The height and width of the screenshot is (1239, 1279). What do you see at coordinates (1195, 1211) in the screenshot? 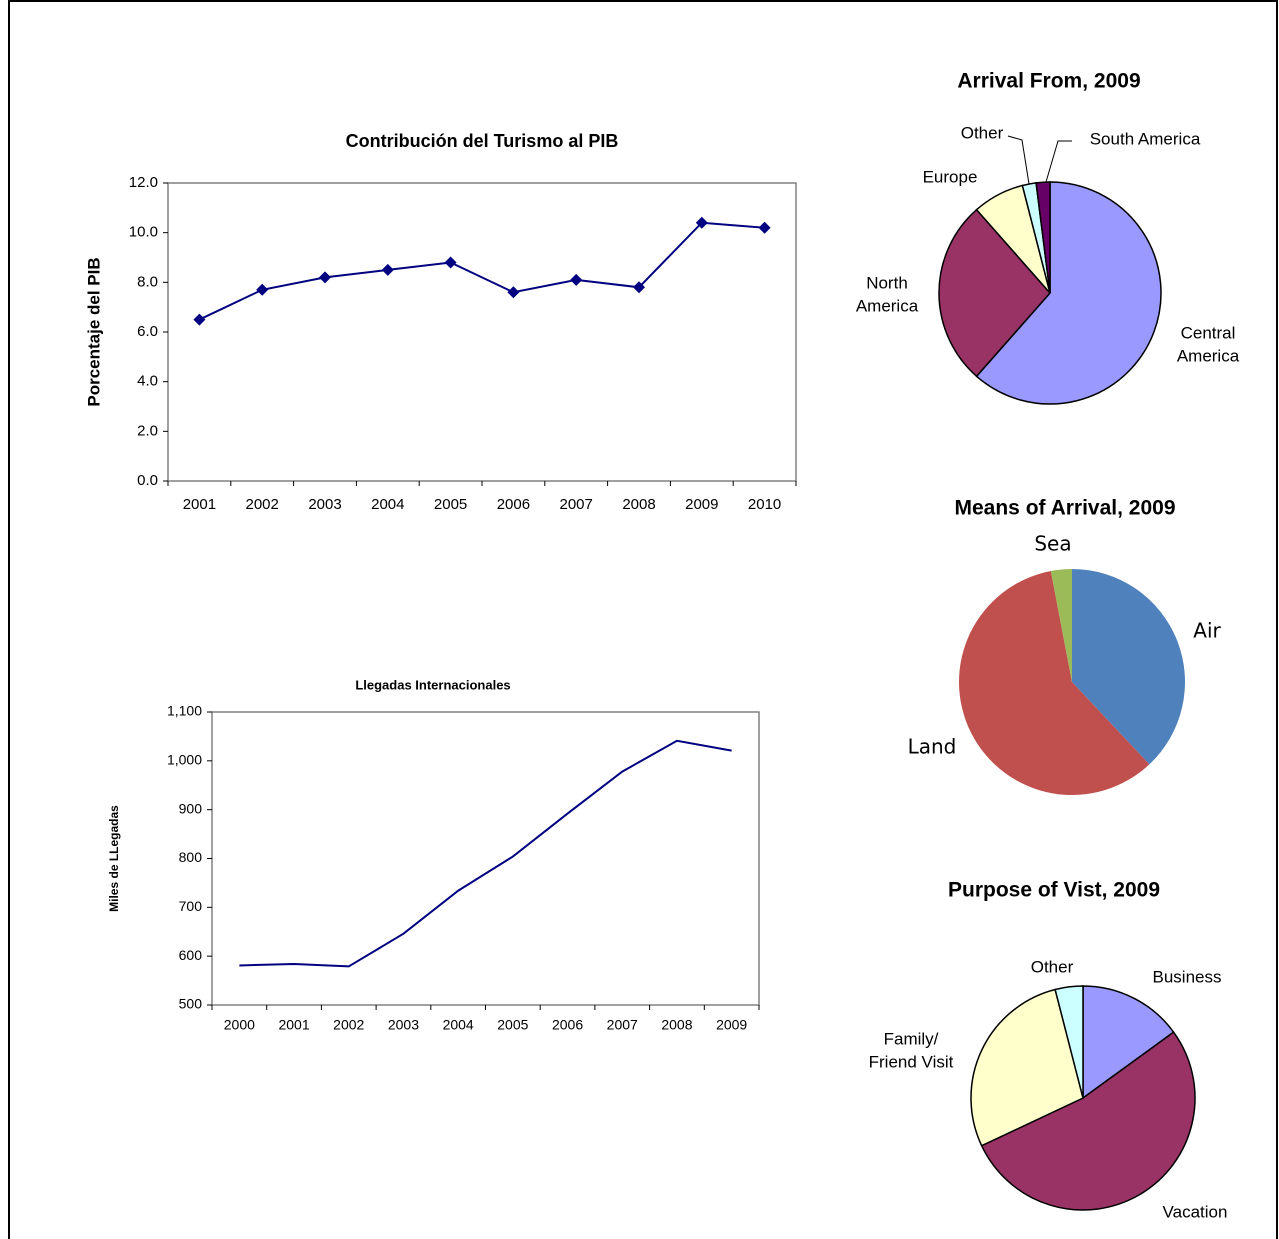
I see `slice-label: Vacation` at bounding box center [1195, 1211].